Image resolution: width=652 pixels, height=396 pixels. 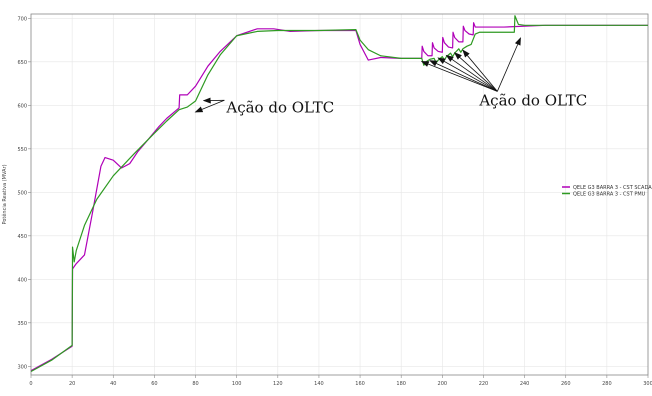 I want to click on x-tick-label: 100, so click(x=237, y=384).